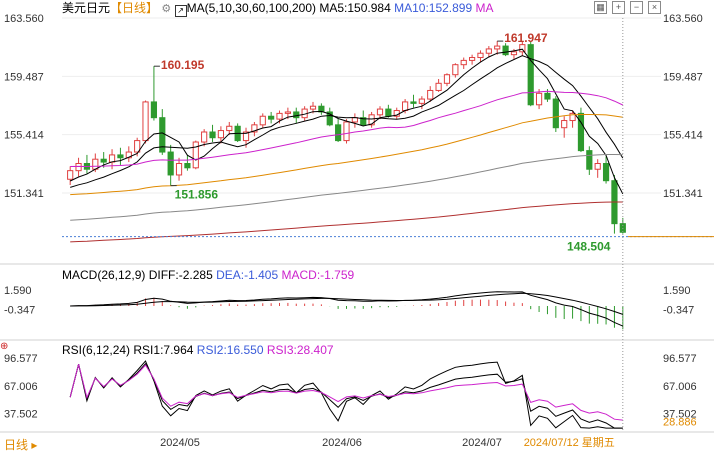 The image size is (714, 456). I want to click on ma-toggle-icon: ↗, so click(180, 11).